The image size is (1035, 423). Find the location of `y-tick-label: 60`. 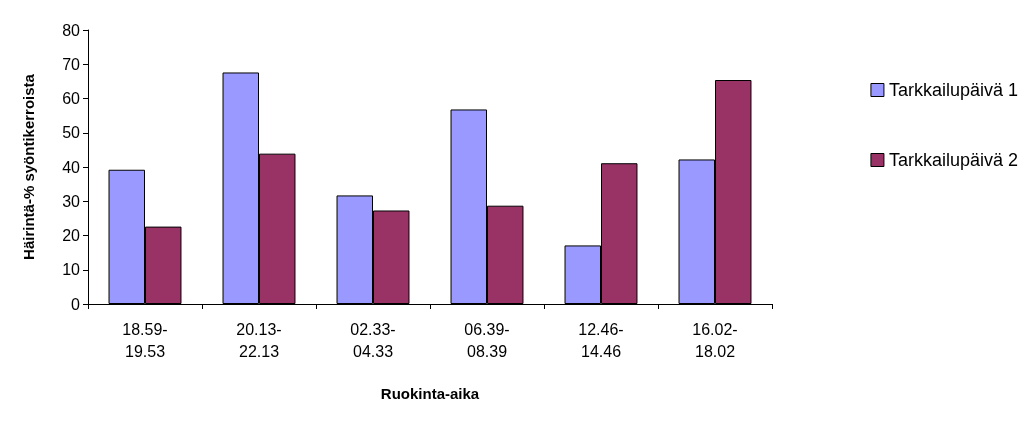

y-tick-label: 60 is located at coordinates (71, 98).